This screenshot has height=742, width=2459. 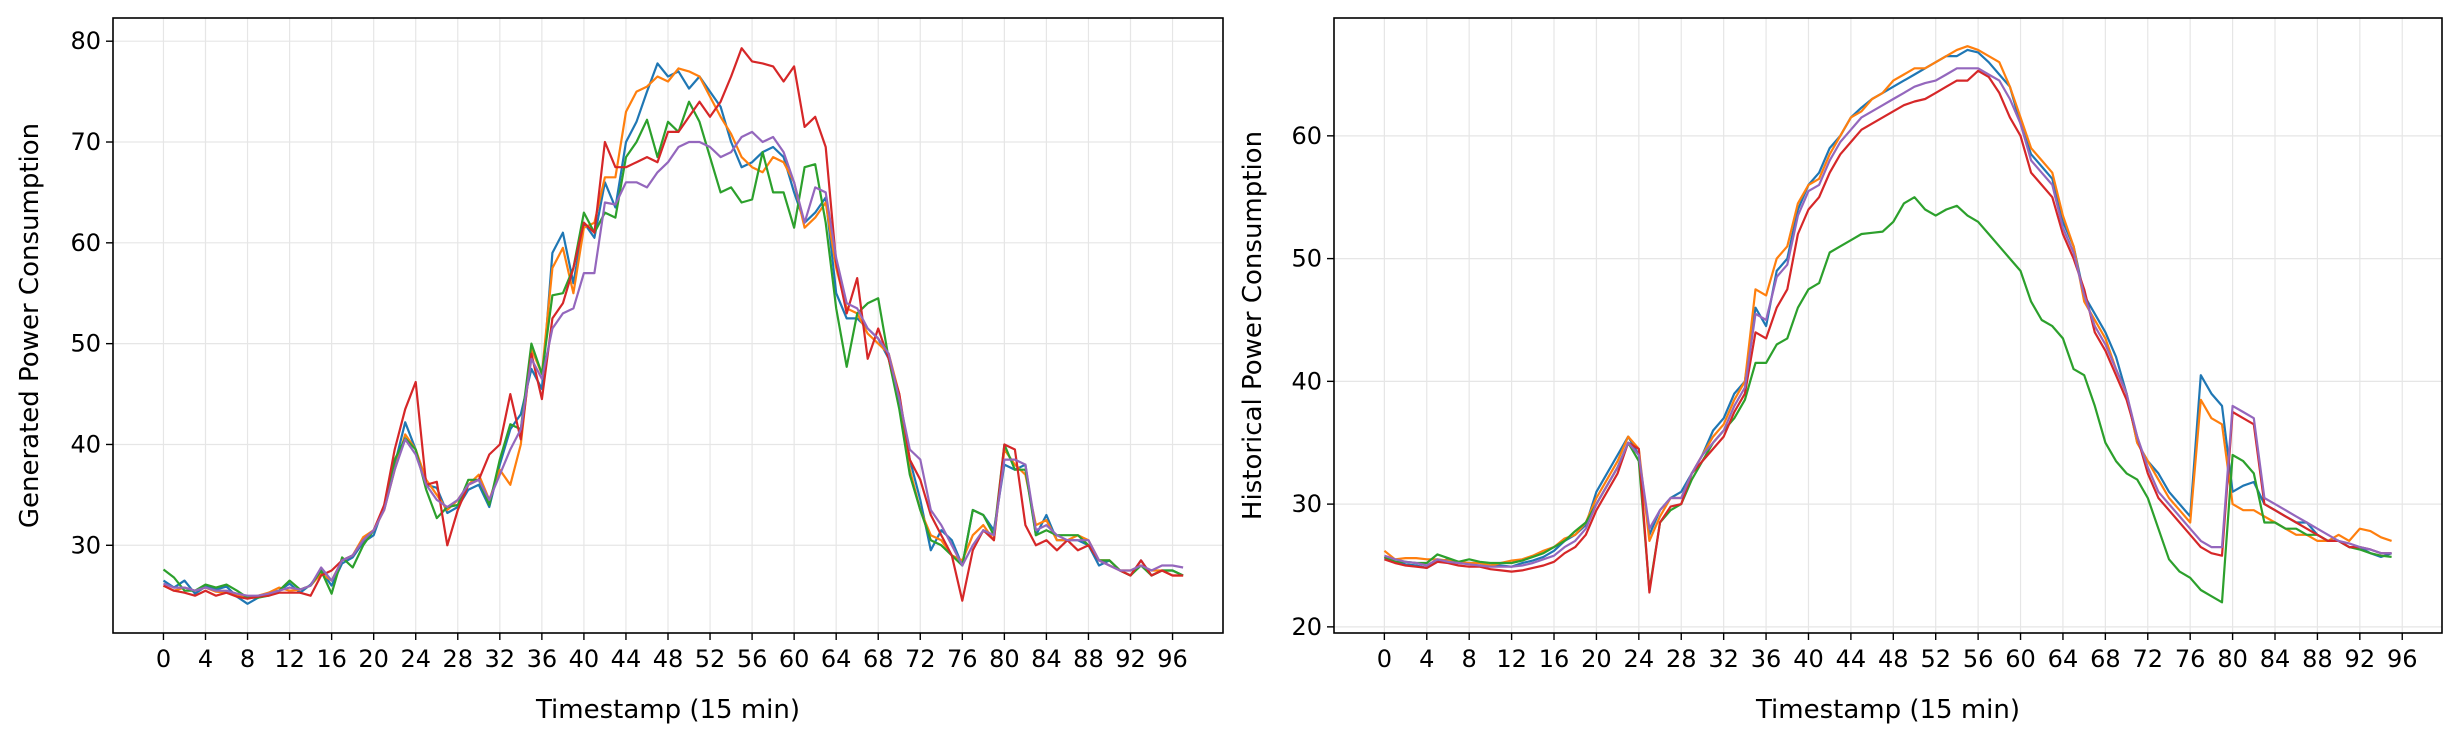 I want to click on left-x-tick-label: 40, so click(x=584, y=659).